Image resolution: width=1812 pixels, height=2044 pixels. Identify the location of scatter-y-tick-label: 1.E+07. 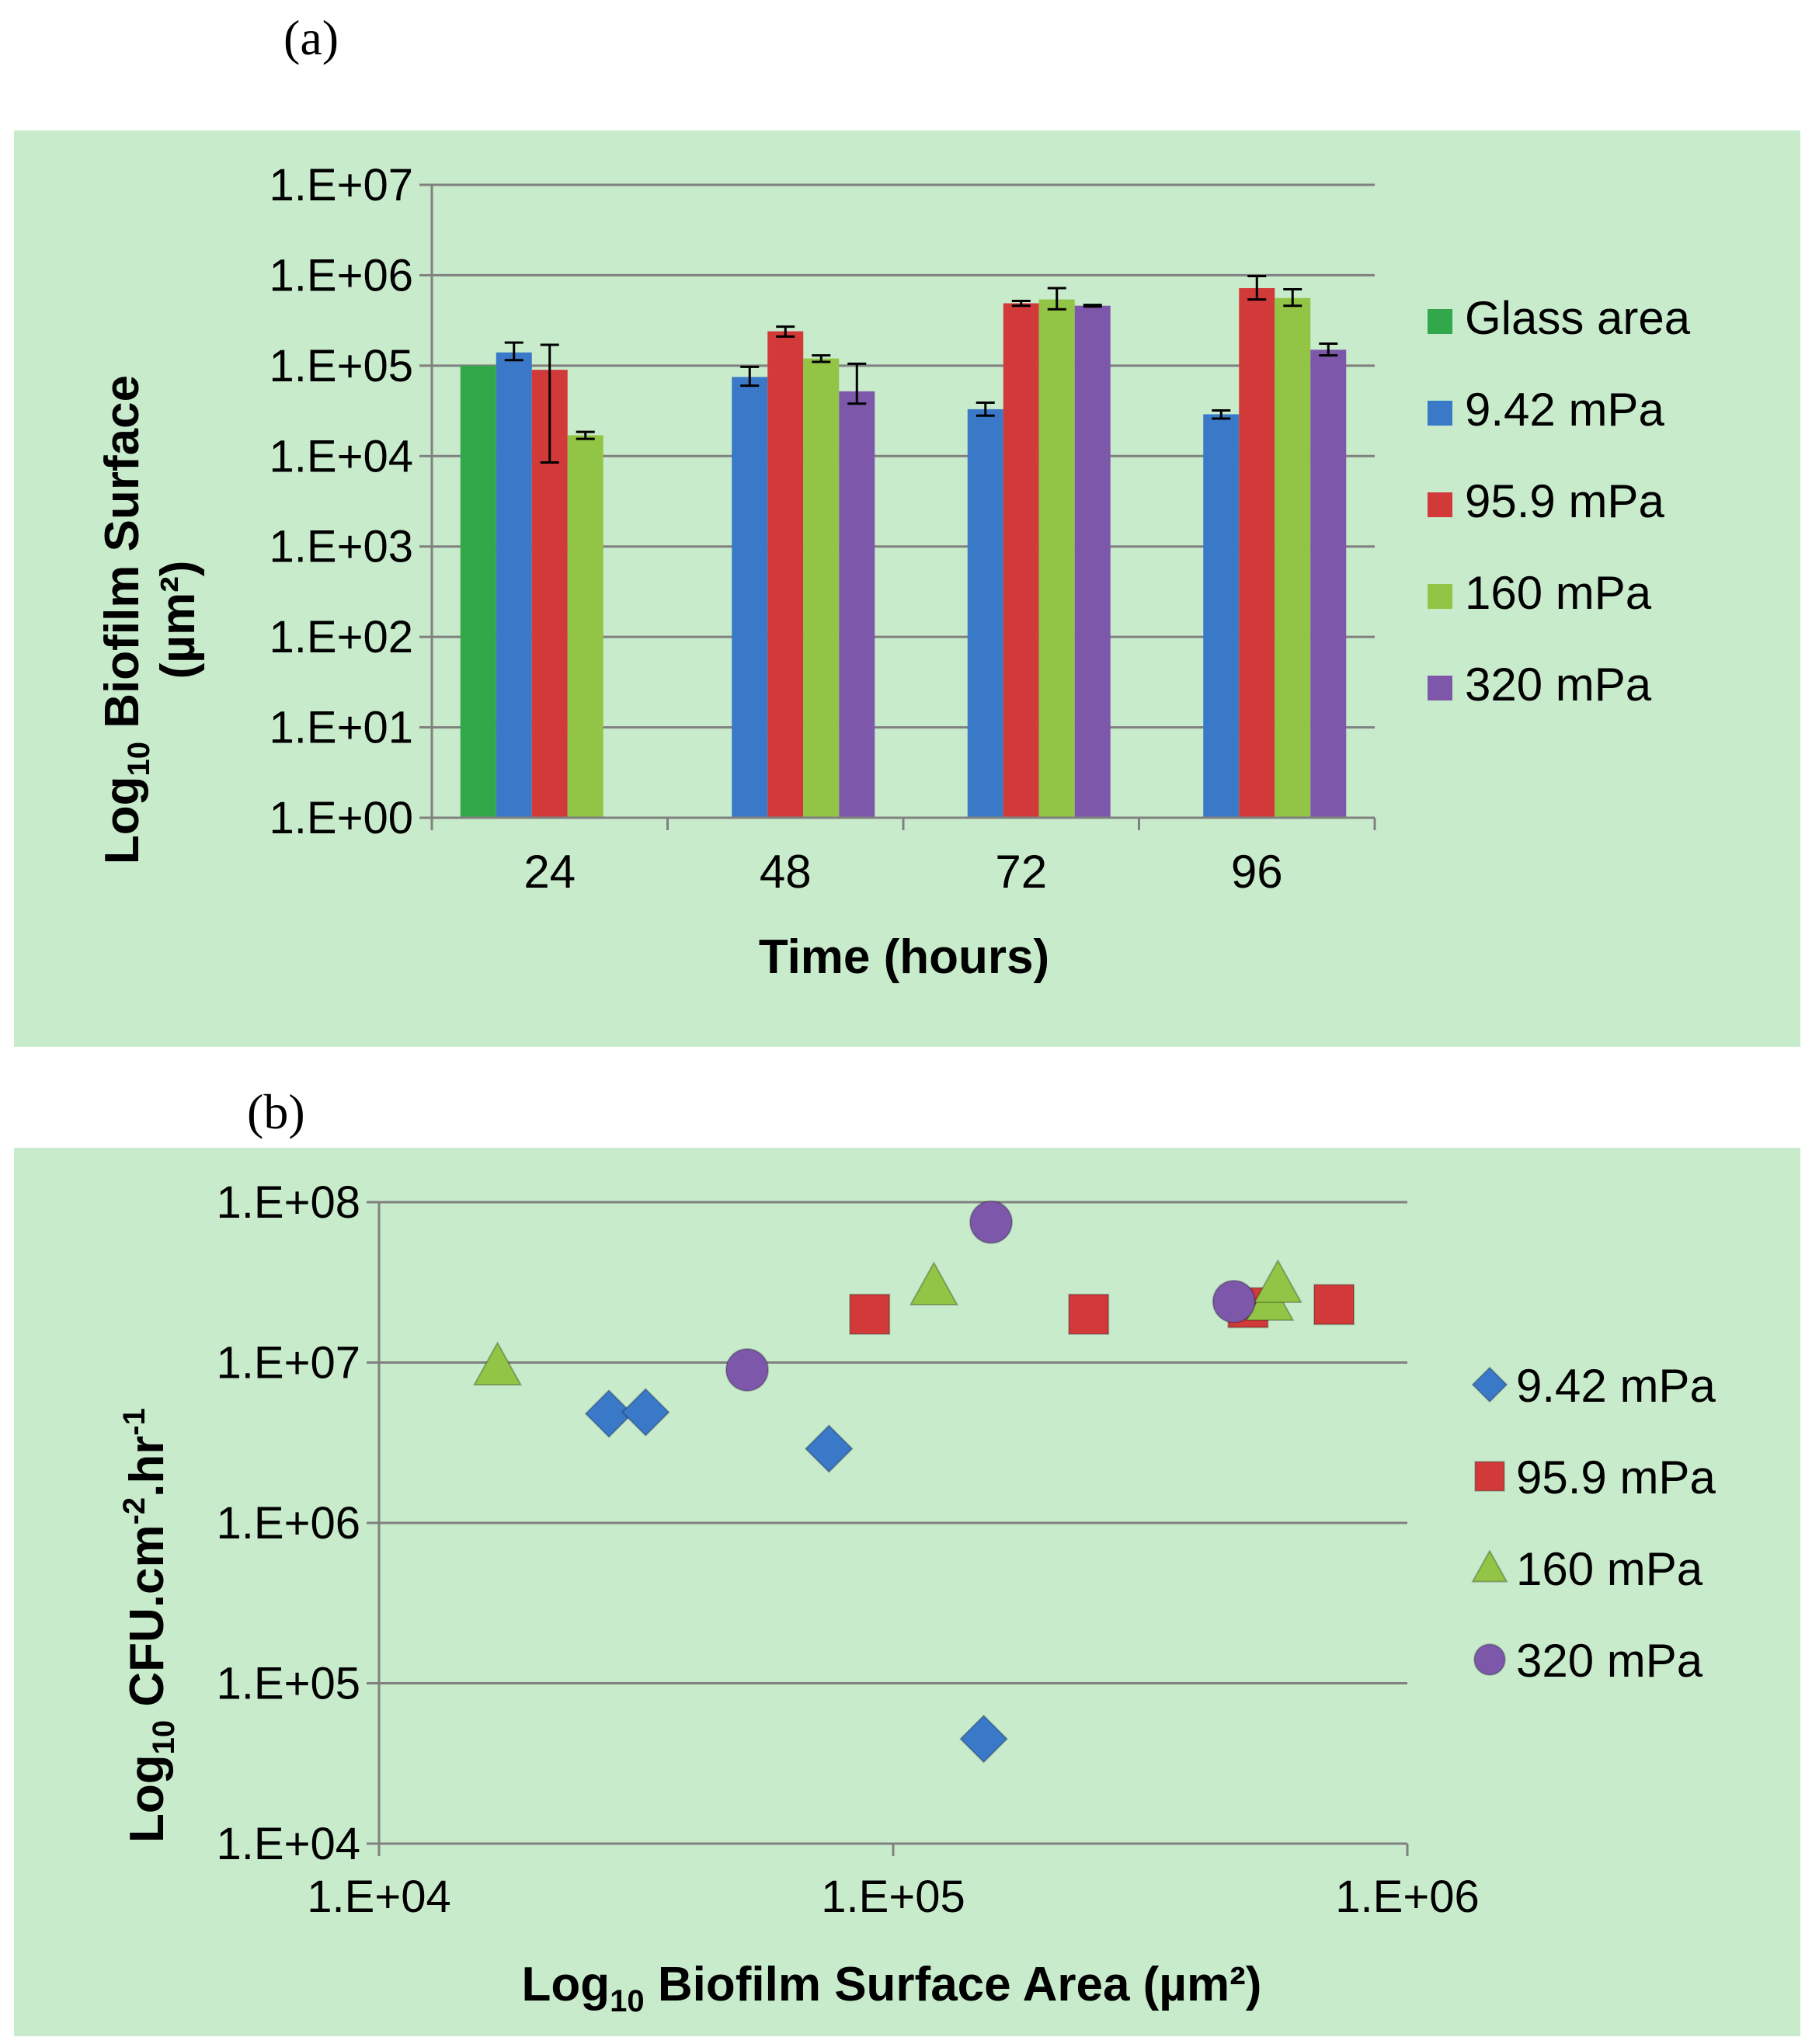
(288, 1363).